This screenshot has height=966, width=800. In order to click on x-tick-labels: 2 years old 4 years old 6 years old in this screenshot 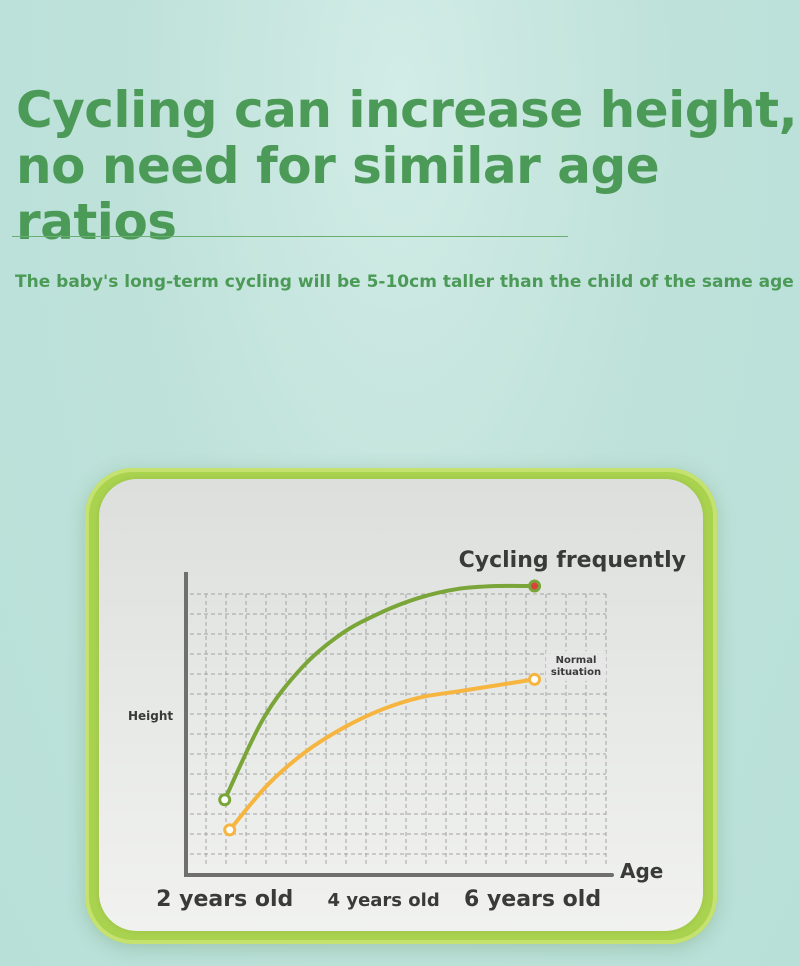, I will do `click(378, 899)`.